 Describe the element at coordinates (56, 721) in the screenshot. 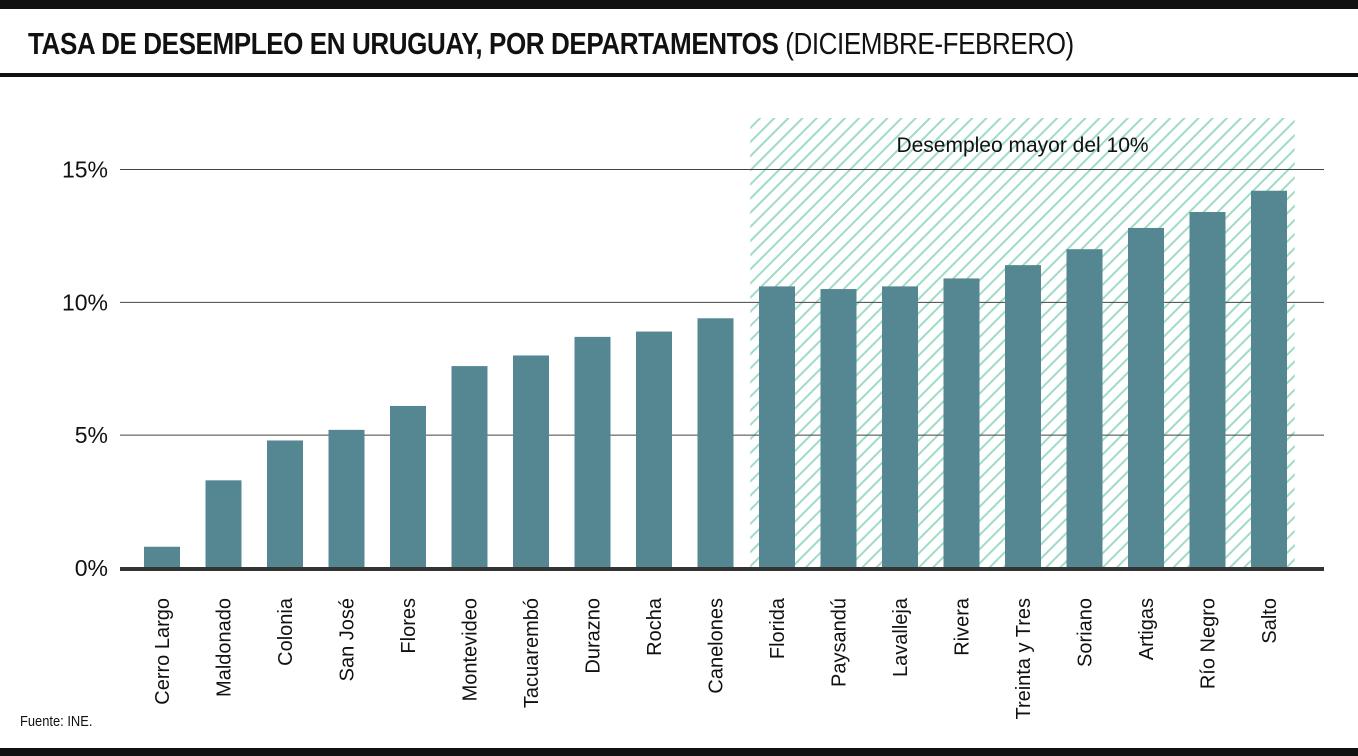

I see `source-note: Fuente: INE.` at that location.